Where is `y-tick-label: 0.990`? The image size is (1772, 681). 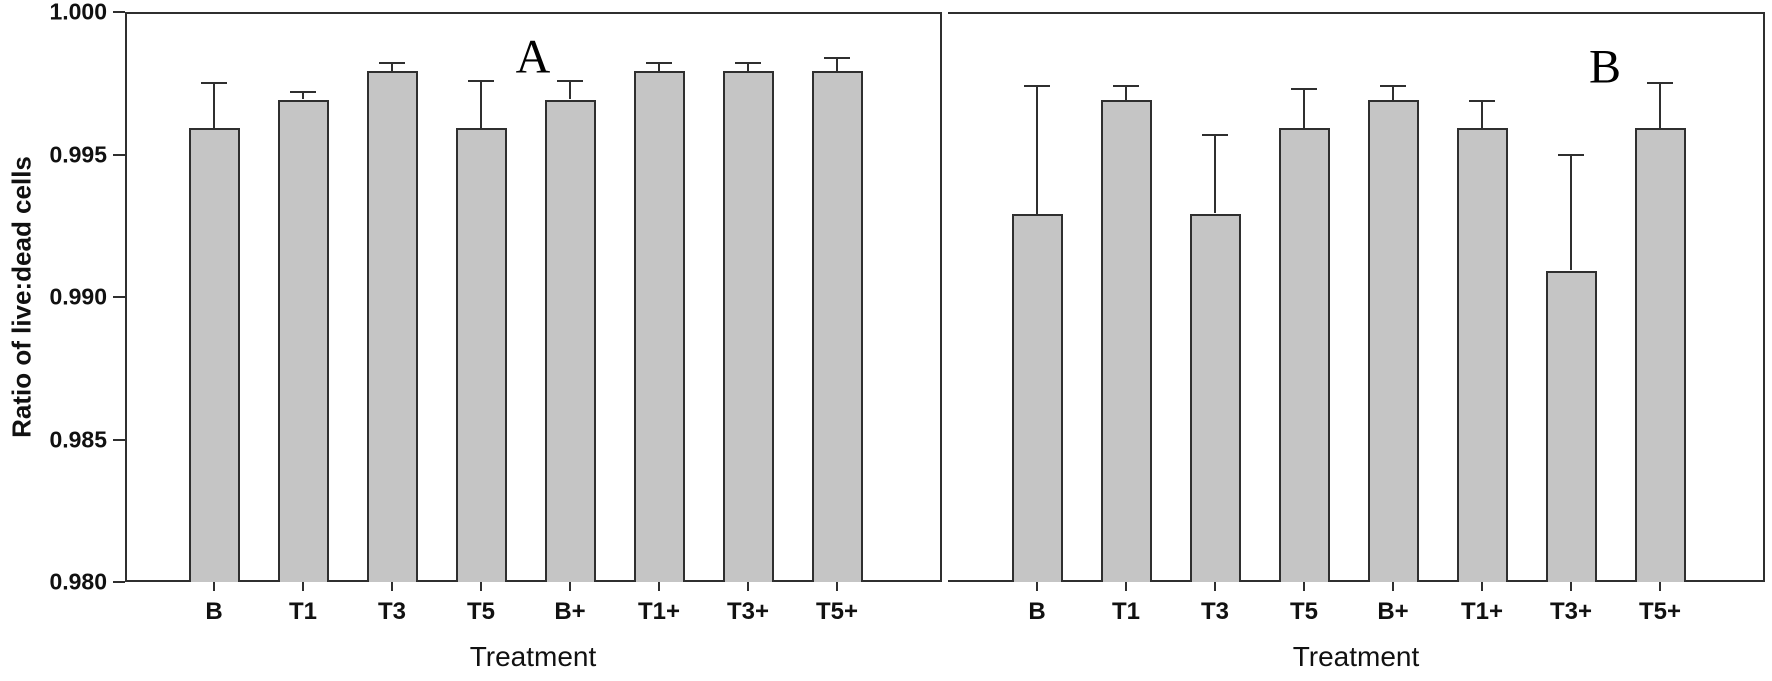 y-tick-label: 0.990 is located at coordinates (78, 296).